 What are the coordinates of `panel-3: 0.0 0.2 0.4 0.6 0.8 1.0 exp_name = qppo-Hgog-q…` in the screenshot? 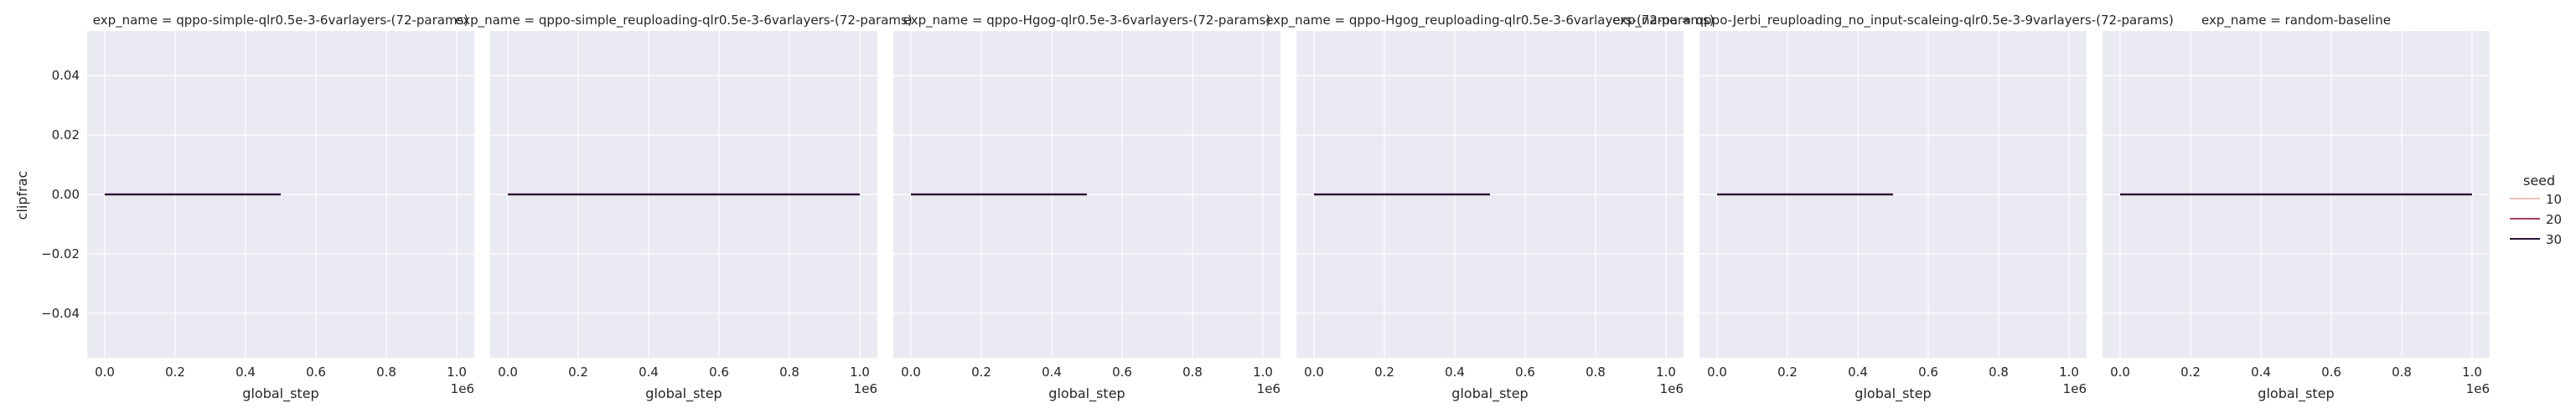 It's located at (1086, 207).